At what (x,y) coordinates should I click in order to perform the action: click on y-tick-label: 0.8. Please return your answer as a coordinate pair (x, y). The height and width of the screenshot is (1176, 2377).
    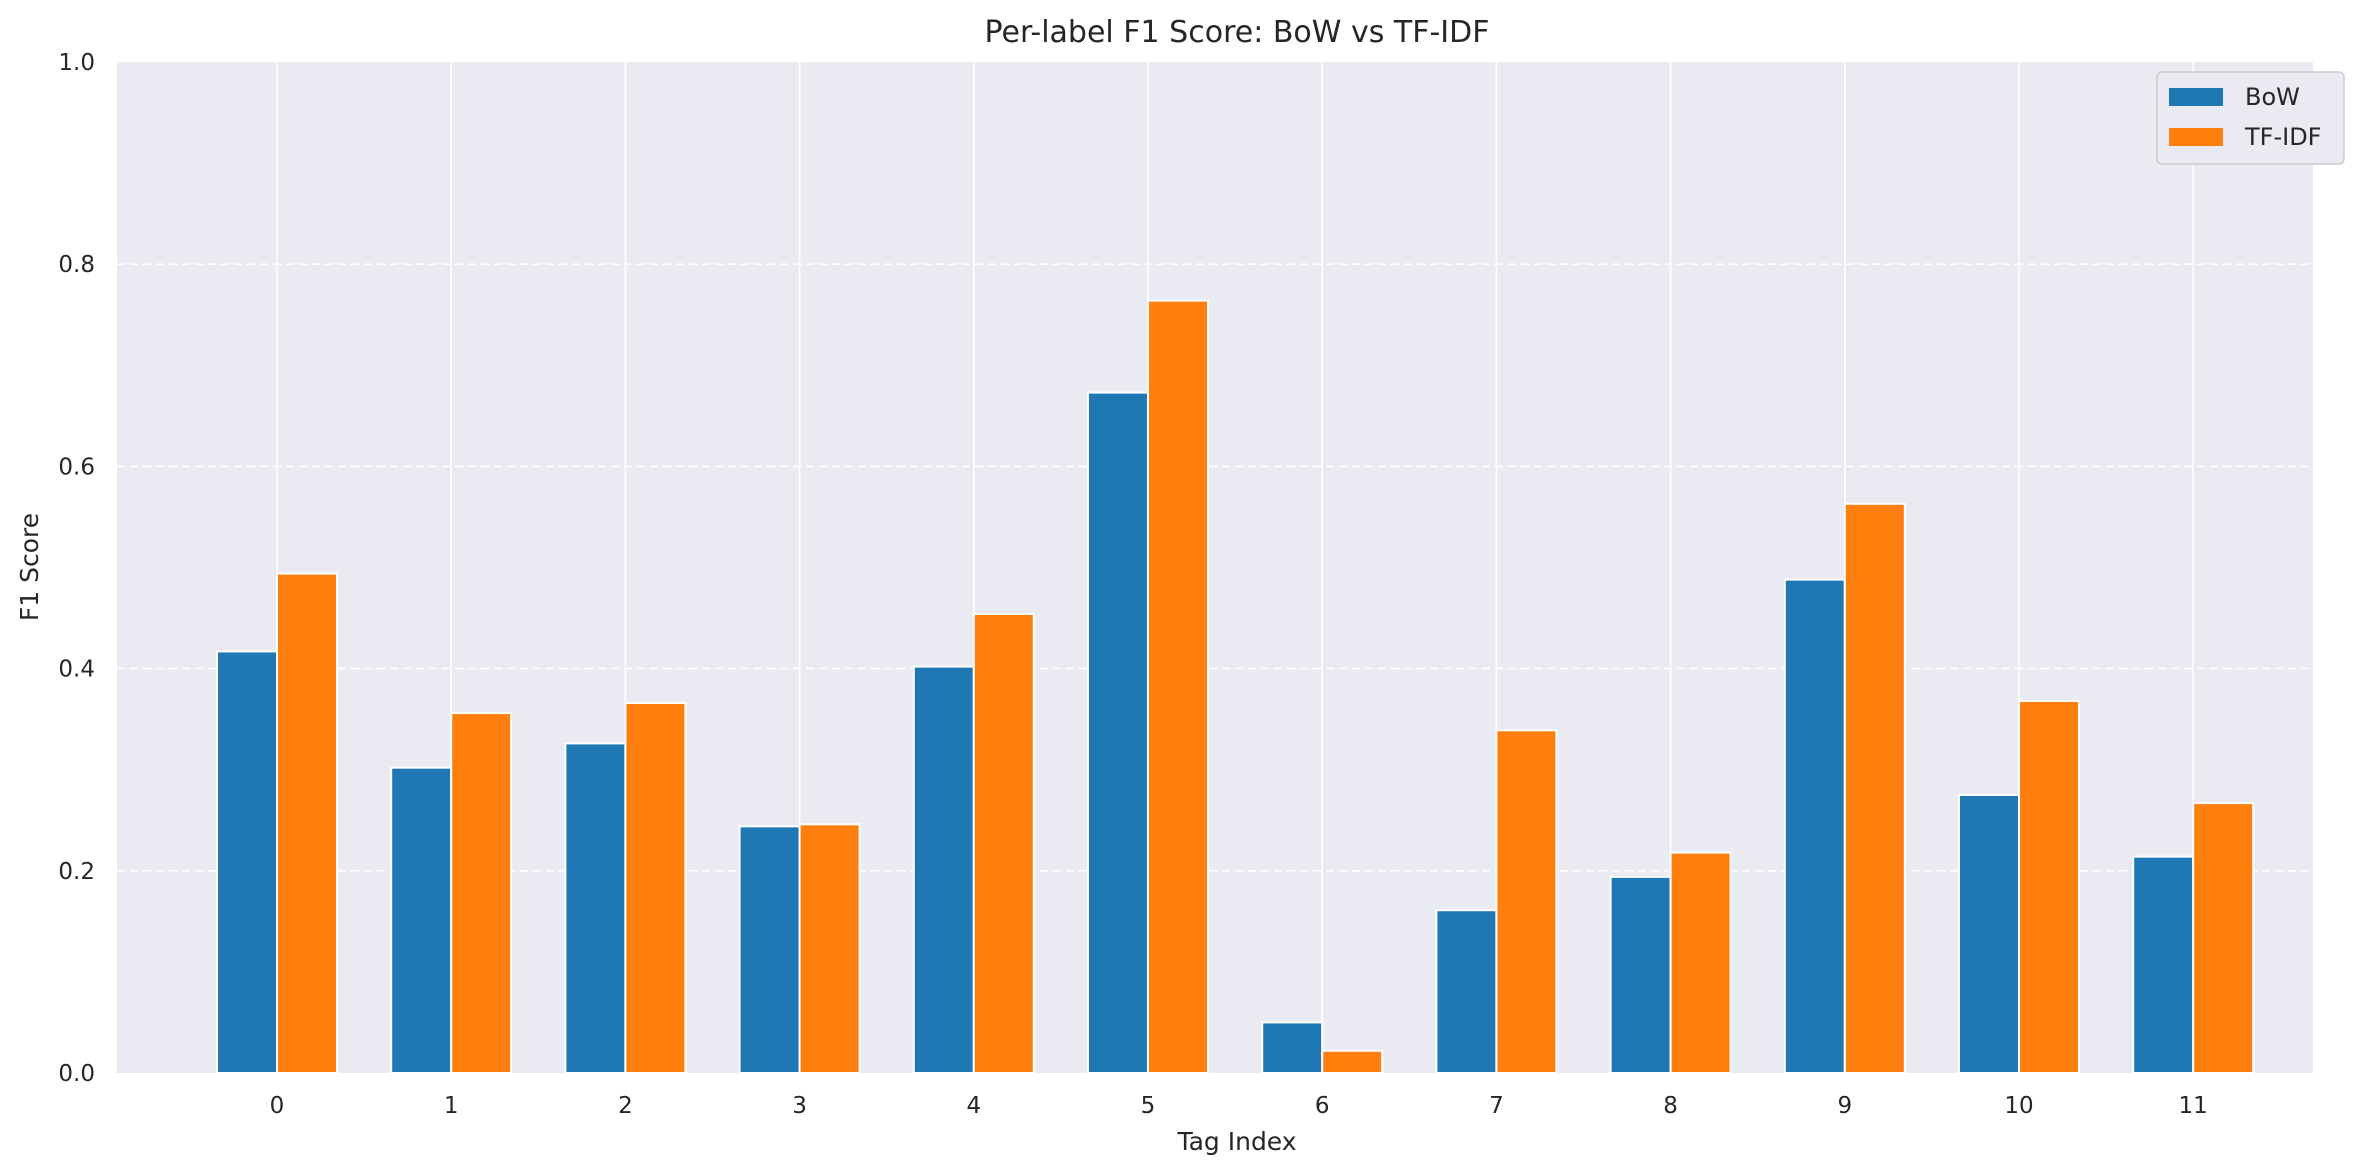
    Looking at the image, I should click on (76, 265).